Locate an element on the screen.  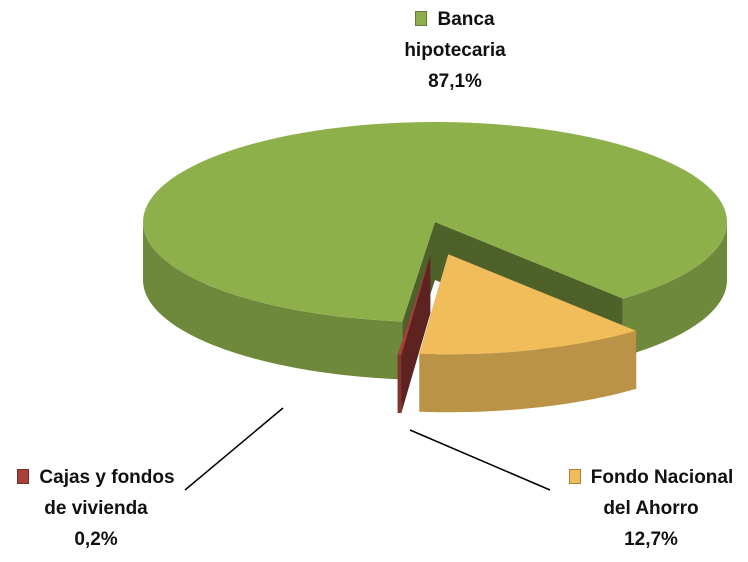
slice-wall is located at coordinates (414, 334).